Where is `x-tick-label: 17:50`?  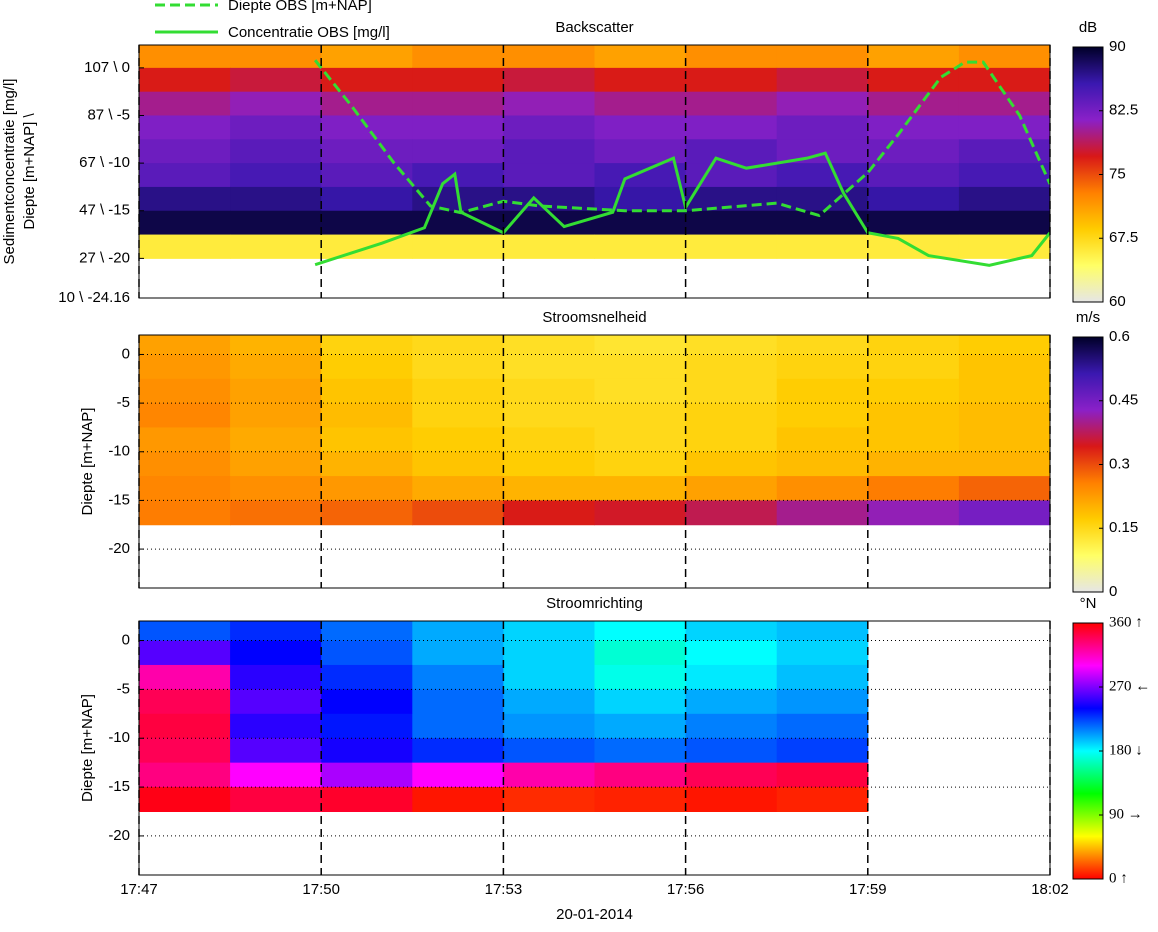 x-tick-label: 17:50 is located at coordinates (321, 889).